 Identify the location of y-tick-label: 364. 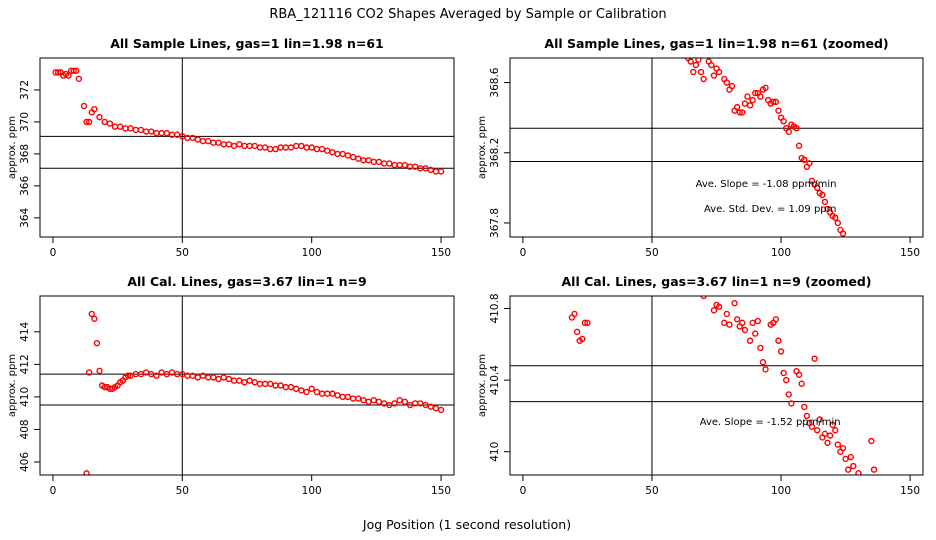
(25, 217).